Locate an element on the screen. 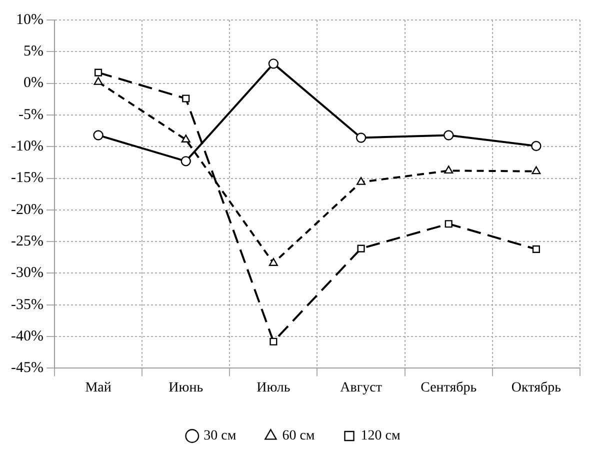 This screenshot has width=600, height=461. y-tick-label: -15% is located at coordinates (27, 178).